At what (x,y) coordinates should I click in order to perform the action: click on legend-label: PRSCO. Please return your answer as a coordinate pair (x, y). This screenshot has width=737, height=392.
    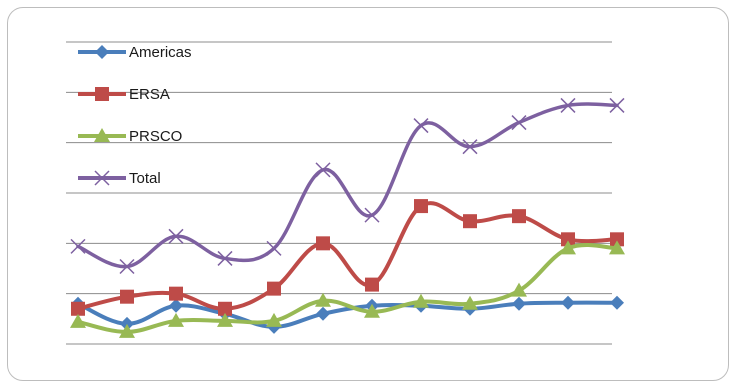
    Looking at the image, I should click on (155, 136).